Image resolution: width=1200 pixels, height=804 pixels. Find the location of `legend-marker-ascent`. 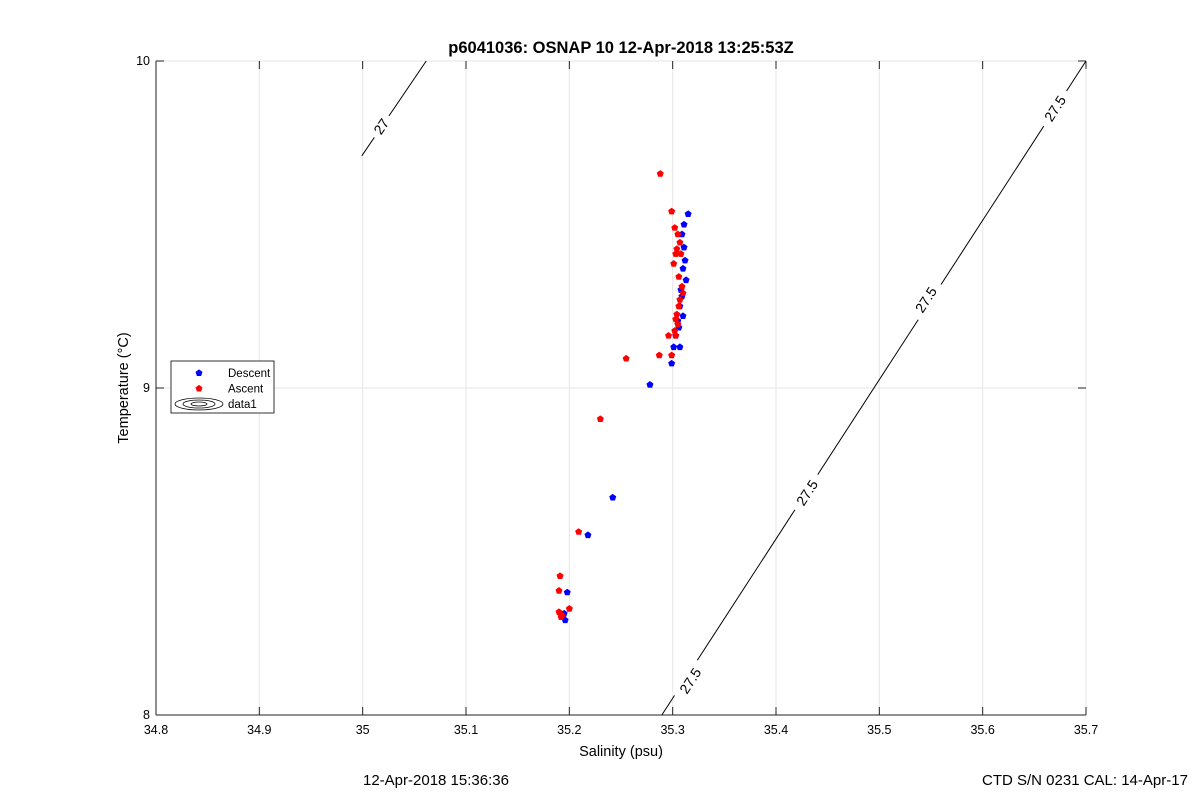

legend-marker-ascent is located at coordinates (199, 388).